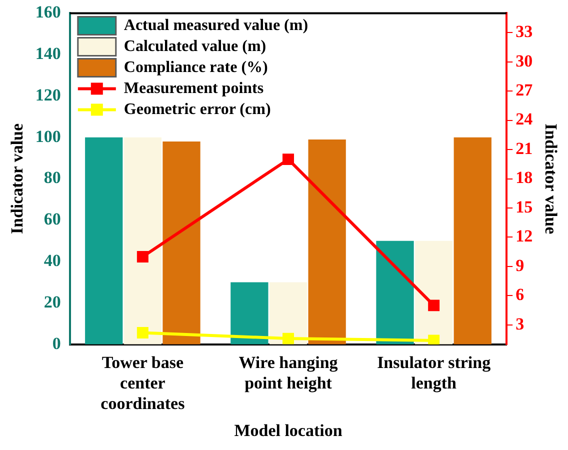 The image size is (568, 450). Describe the element at coordinates (195, 46) in the screenshot. I see `legend-label: Calculated value (m)` at that location.